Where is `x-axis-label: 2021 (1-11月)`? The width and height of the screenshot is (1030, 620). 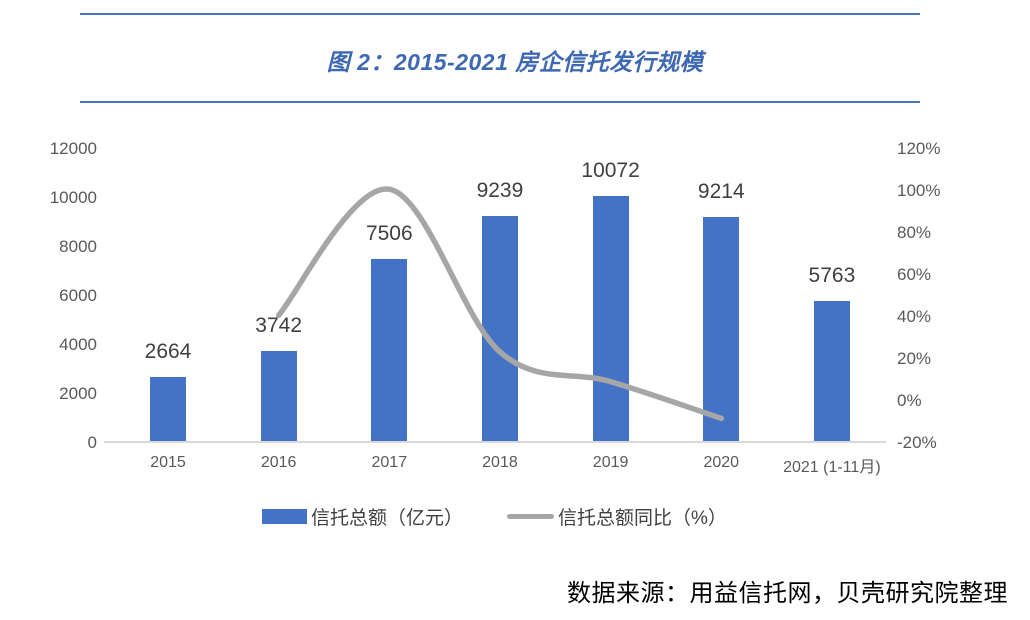 x-axis-label: 2021 (1-11月) is located at coordinates (832, 467).